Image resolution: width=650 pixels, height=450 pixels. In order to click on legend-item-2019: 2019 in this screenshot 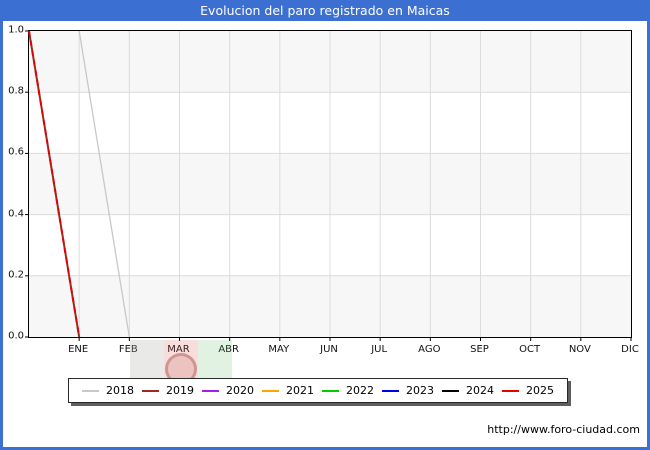, I will do `click(168, 390)`.